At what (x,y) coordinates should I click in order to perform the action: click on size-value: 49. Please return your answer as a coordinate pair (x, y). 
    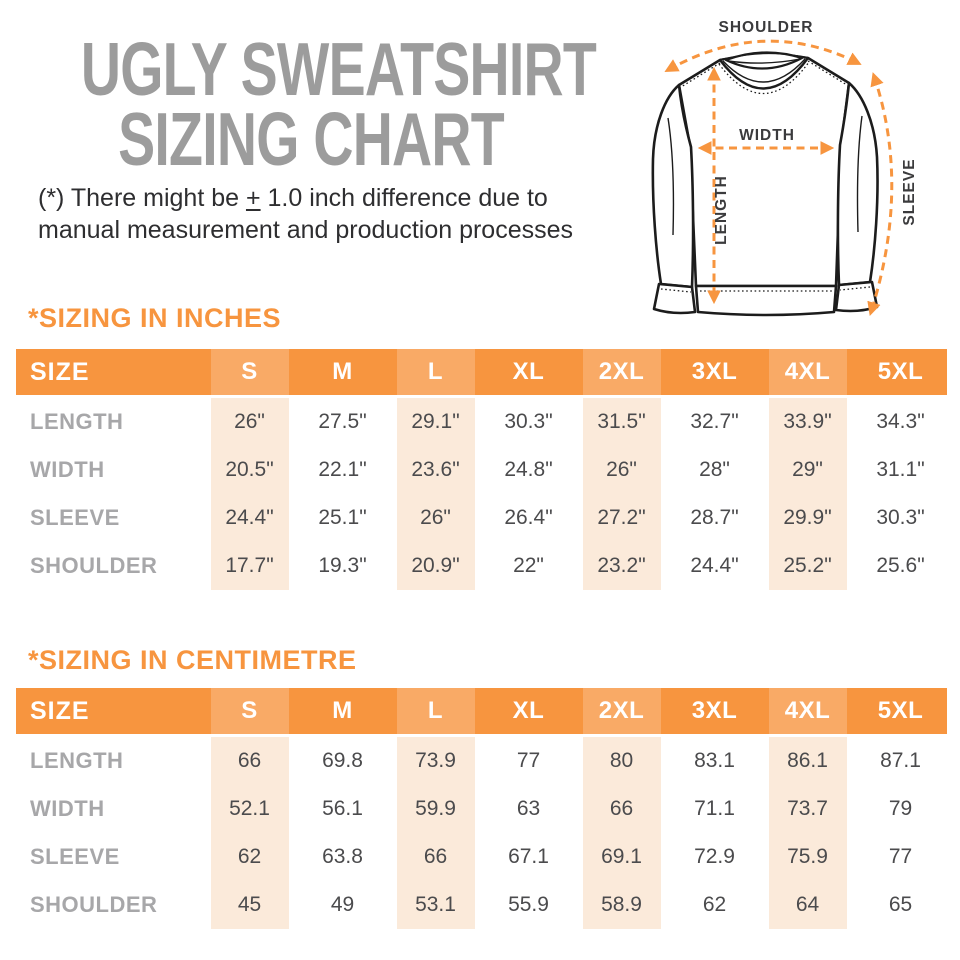
    Looking at the image, I should click on (342, 904).